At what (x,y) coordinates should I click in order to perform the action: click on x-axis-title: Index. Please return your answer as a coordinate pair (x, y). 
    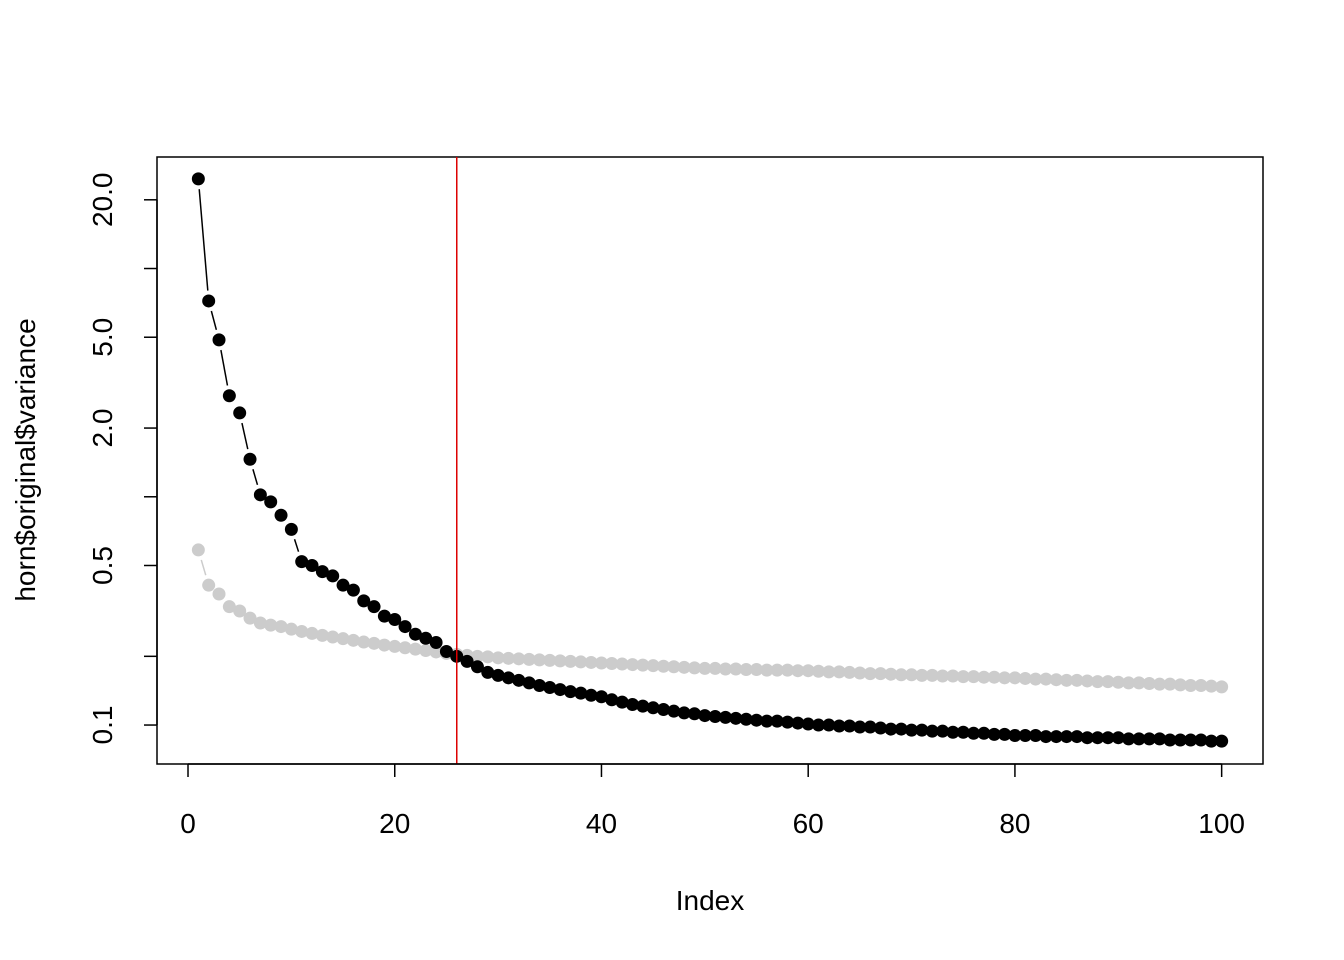
    Looking at the image, I should click on (710, 900).